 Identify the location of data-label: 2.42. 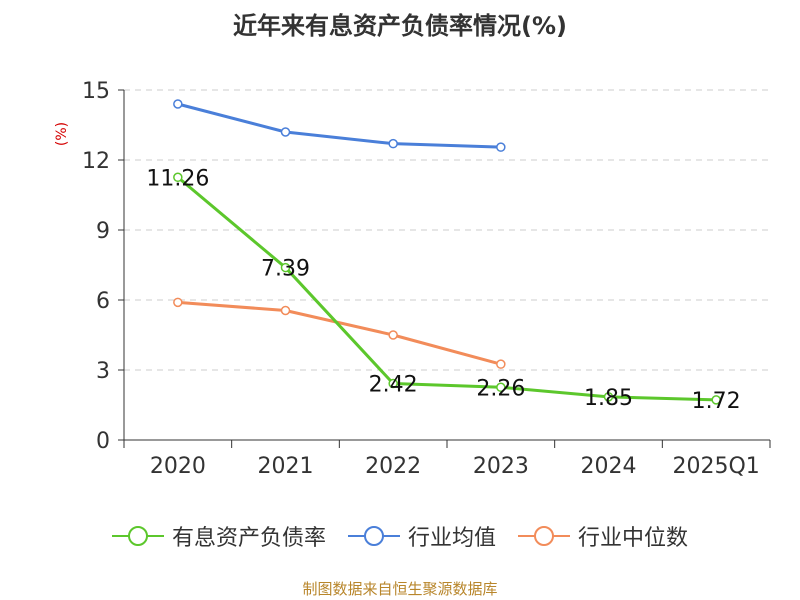
(393, 385).